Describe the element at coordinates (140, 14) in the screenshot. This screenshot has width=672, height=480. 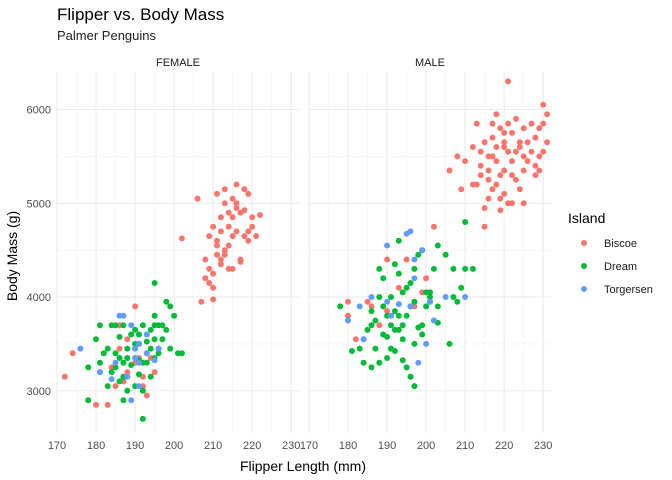
I see `chart-title: Flipper vs. Body Mass` at that location.